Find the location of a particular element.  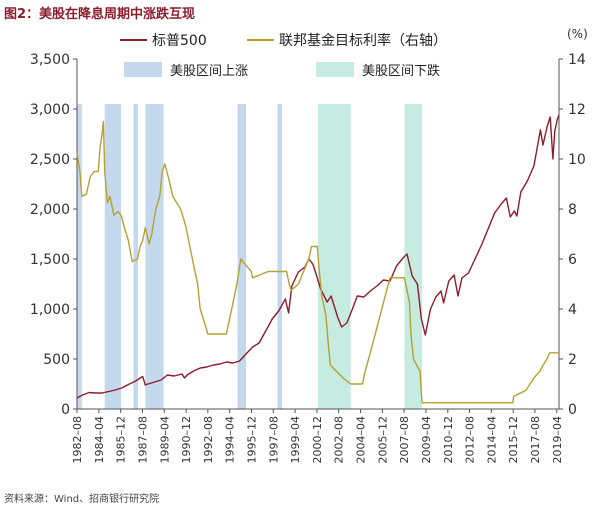

y-right-unit-label: (%) is located at coordinates (577, 34).